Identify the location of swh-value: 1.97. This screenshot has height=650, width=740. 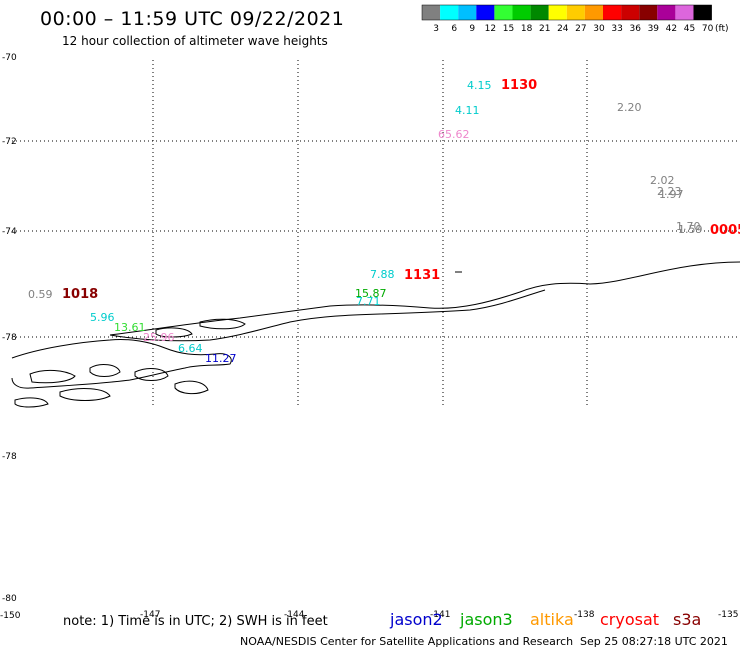
(671, 194).